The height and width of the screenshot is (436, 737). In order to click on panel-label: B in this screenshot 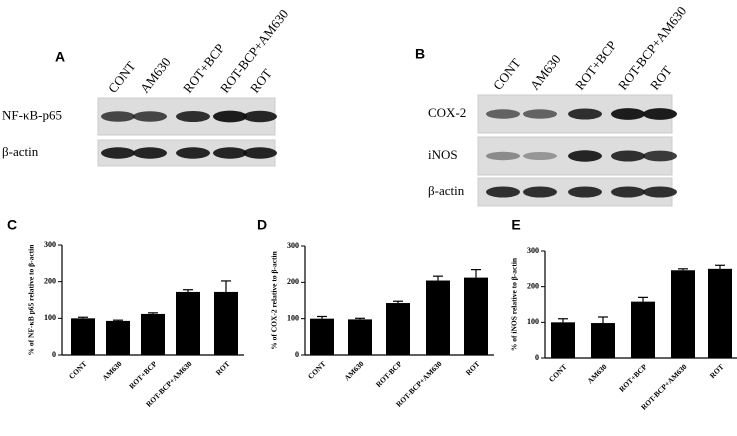, I will do `click(420, 54)`.